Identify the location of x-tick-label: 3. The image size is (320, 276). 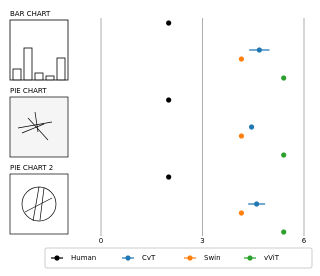
(202, 241).